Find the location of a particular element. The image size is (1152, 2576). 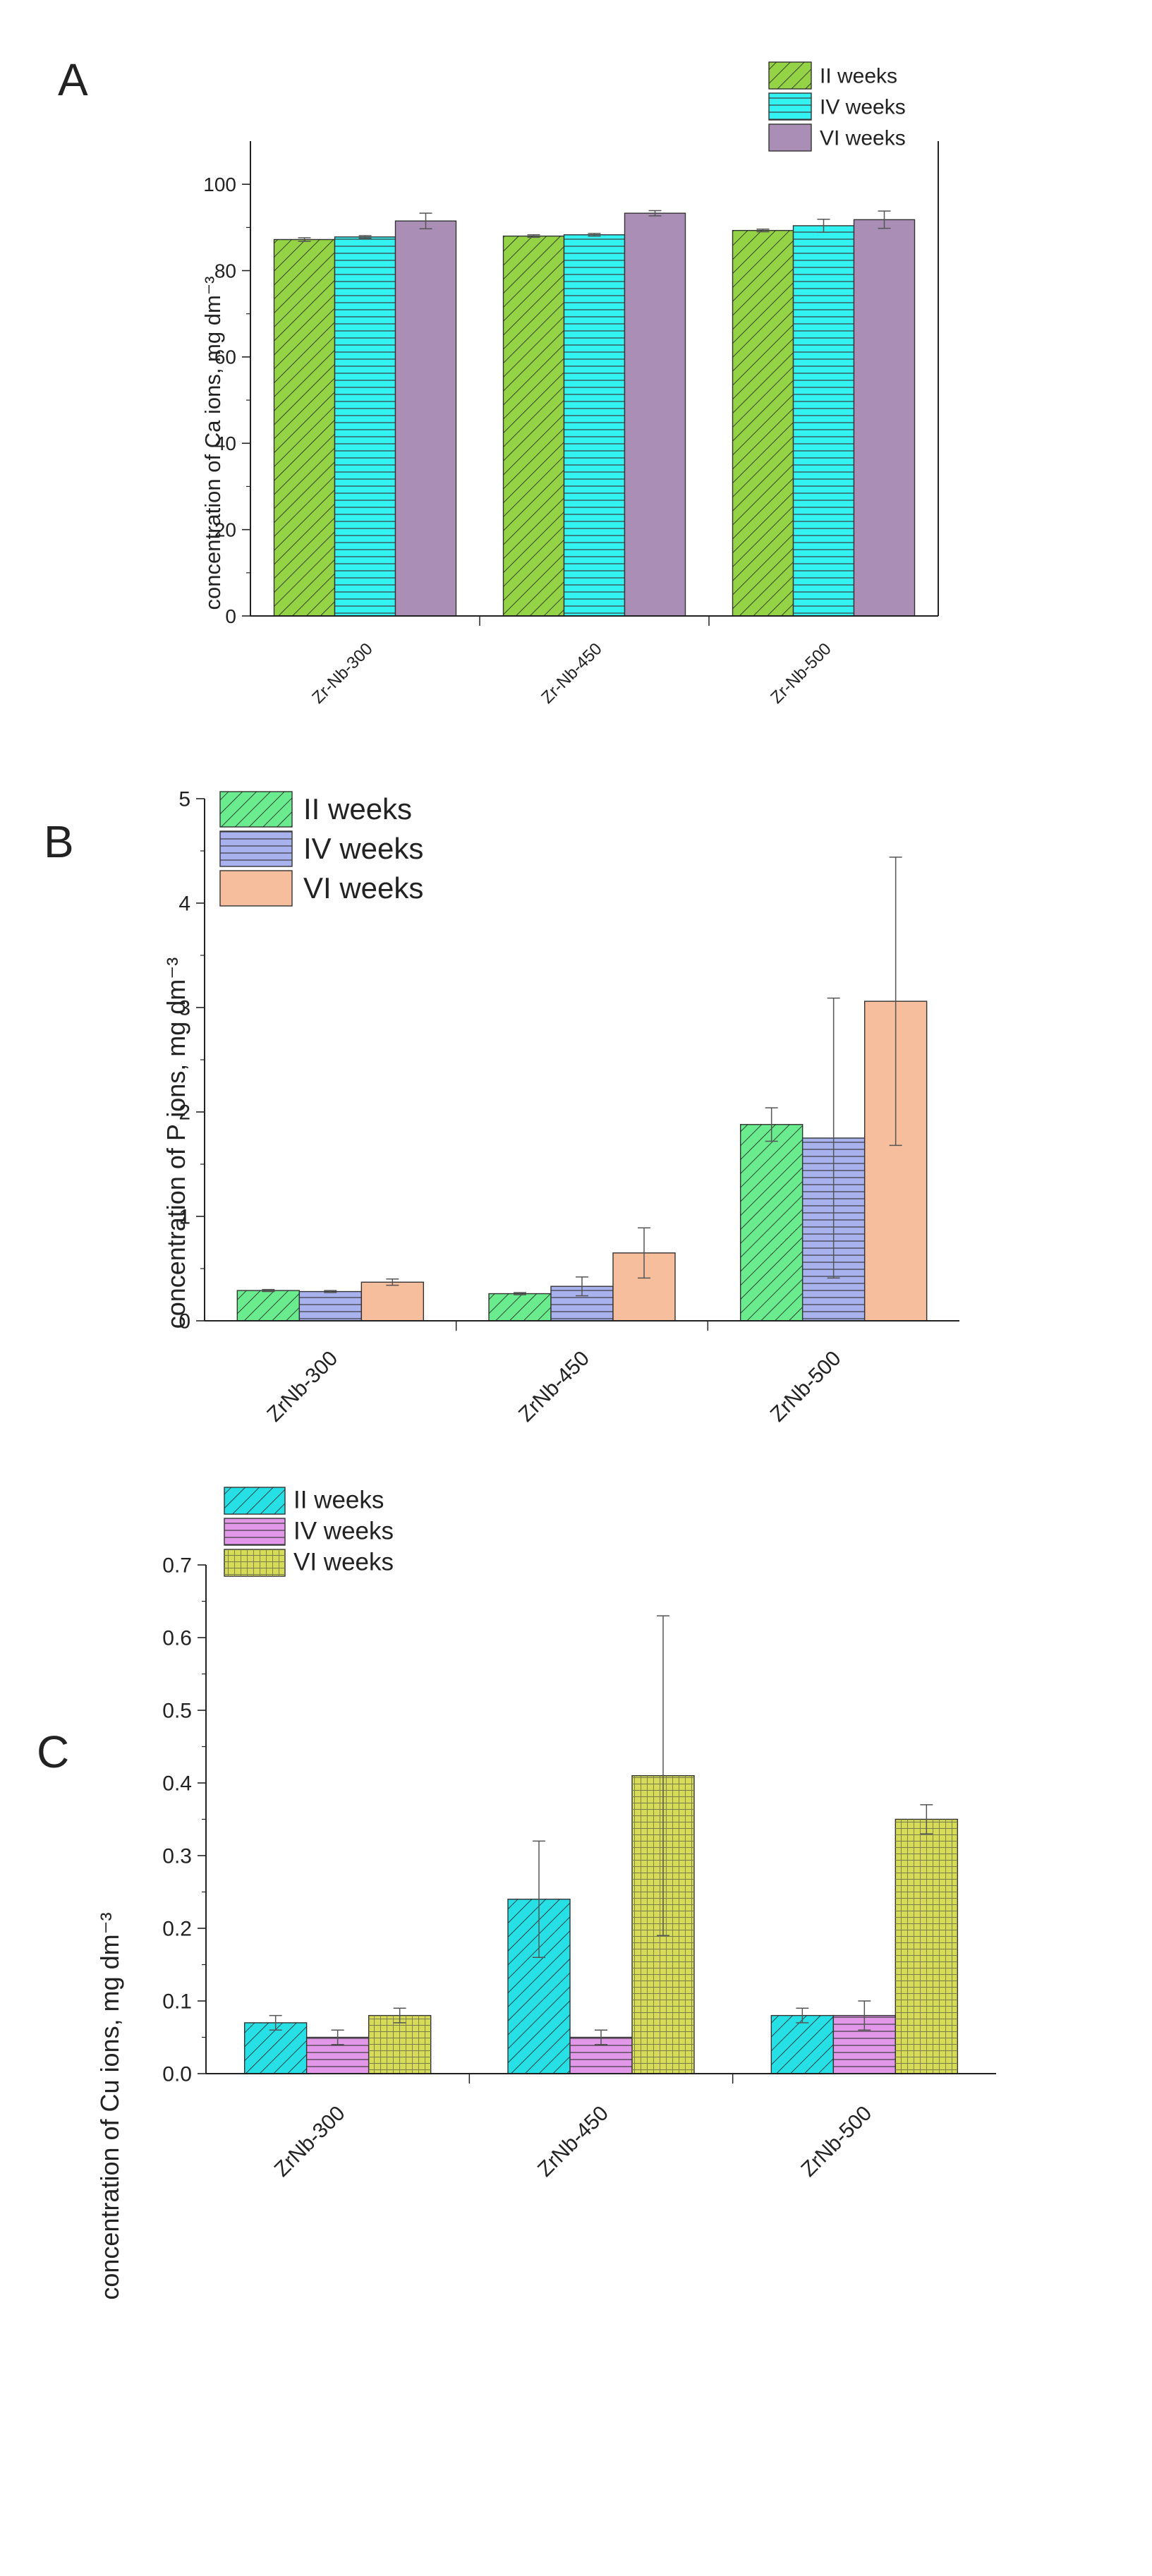

x-tick-label-c-2: ZrNb-500 is located at coordinates (836, 2142).